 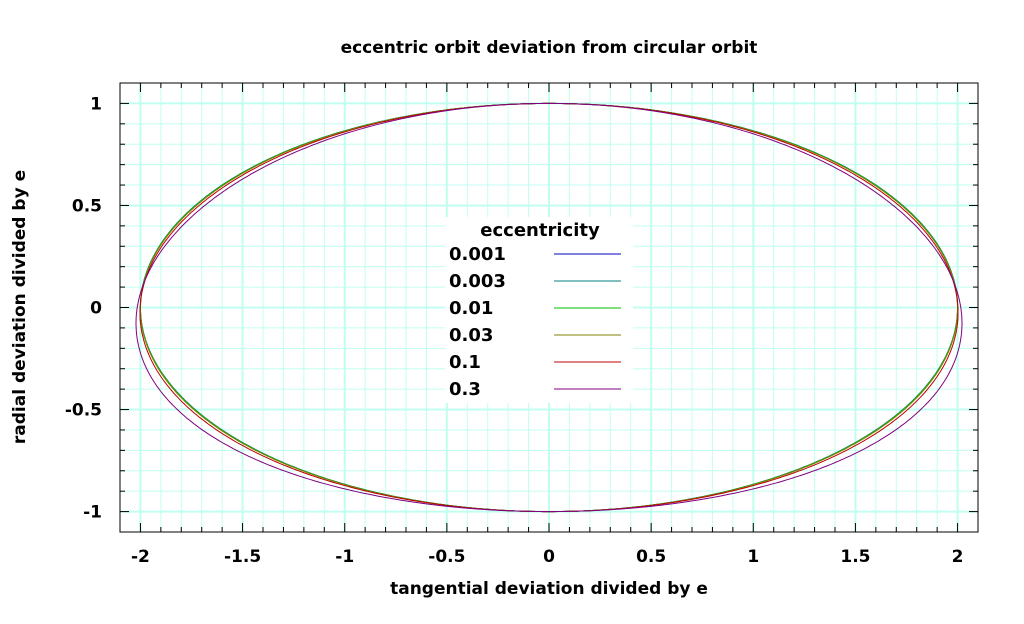 What do you see at coordinates (465, 362) in the screenshot?
I see `legend-label: 0.1` at bounding box center [465, 362].